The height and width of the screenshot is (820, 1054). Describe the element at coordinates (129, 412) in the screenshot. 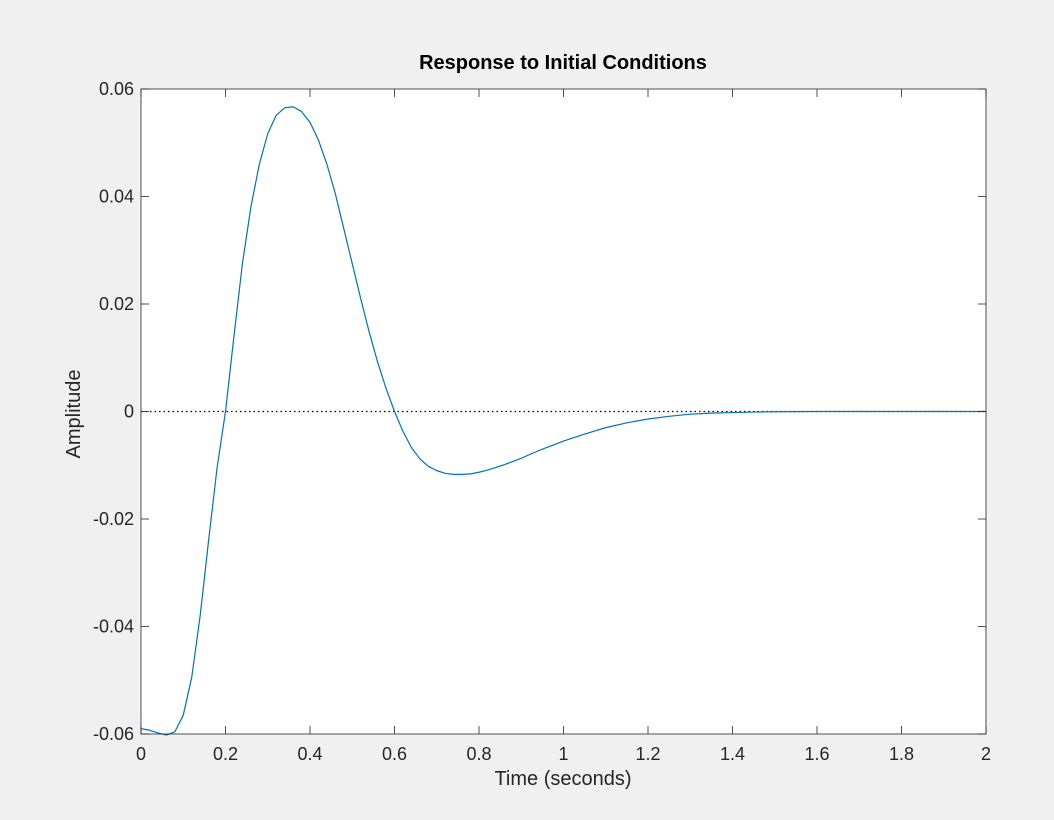

I see `y-tick-label: 0` at that location.